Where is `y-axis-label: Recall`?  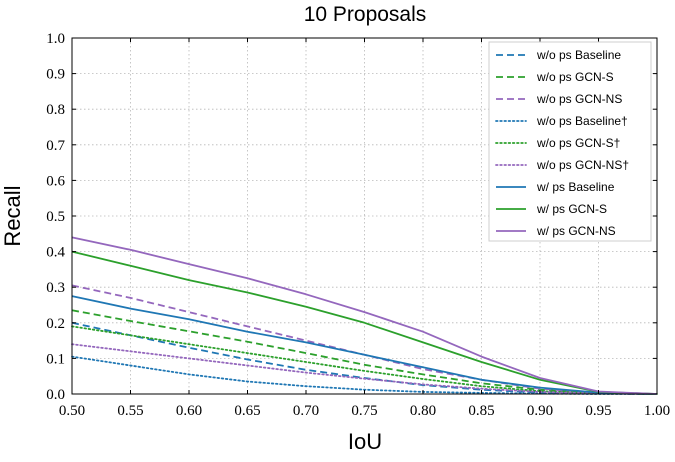
y-axis-label: Recall is located at coordinates (12, 215).